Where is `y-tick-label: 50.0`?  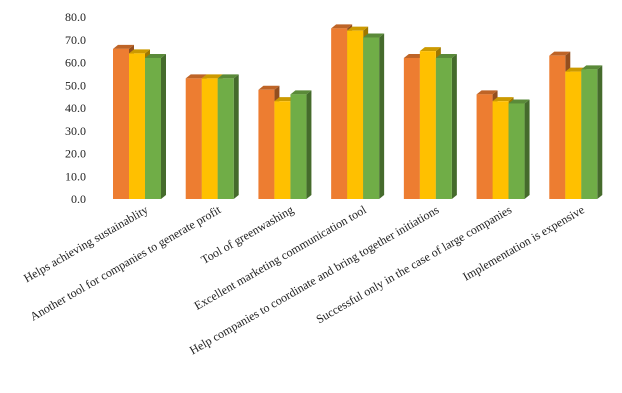 y-tick-label: 50.0 is located at coordinates (75, 85).